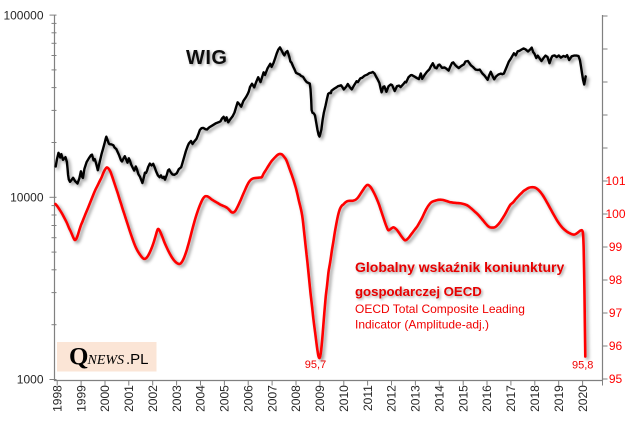 This screenshot has width=638, height=426. Describe the element at coordinates (225, 398) in the screenshot. I see `svg-text: 2005` at that location.